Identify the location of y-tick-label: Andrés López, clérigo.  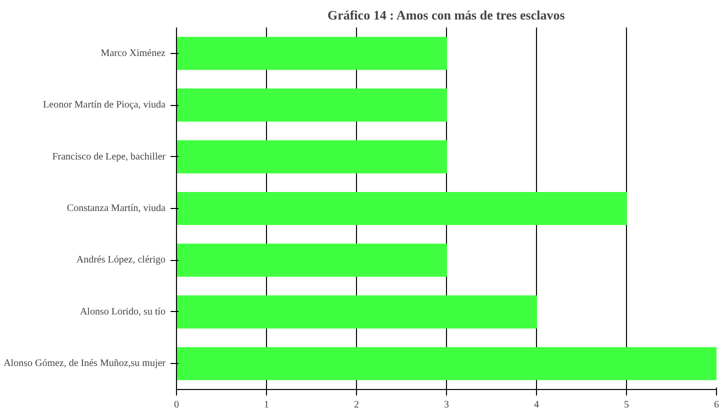
(121, 260).